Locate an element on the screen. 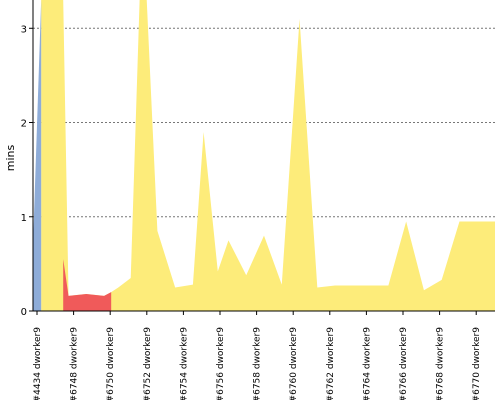 Image resolution: width=500 pixels, height=400 pixels. x-tick-label-5: #6756 dworker9 is located at coordinates (221, 363).